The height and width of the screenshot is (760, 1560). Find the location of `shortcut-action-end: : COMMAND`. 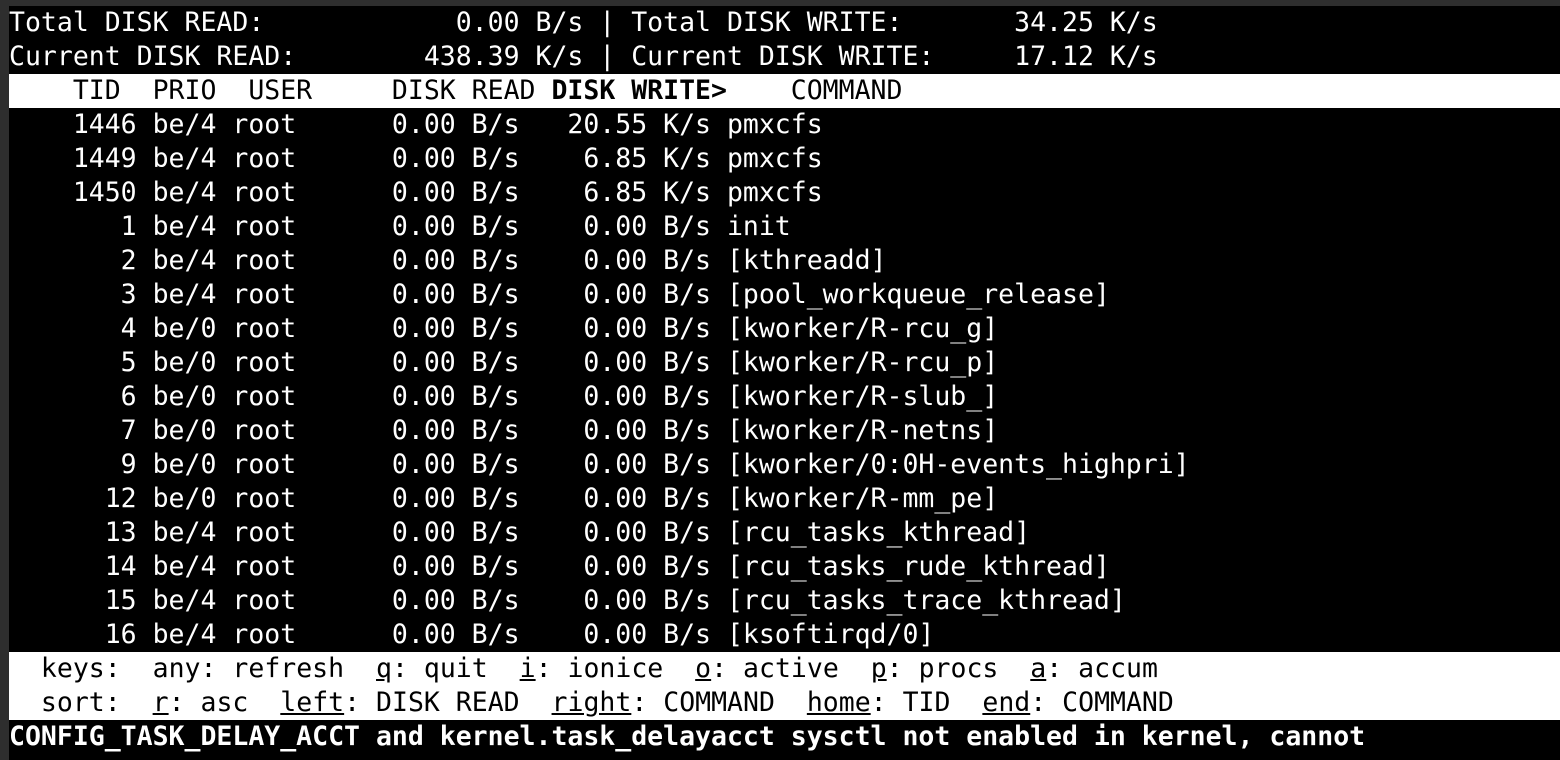

shortcut-action-end: : COMMAND is located at coordinates (1102, 702).